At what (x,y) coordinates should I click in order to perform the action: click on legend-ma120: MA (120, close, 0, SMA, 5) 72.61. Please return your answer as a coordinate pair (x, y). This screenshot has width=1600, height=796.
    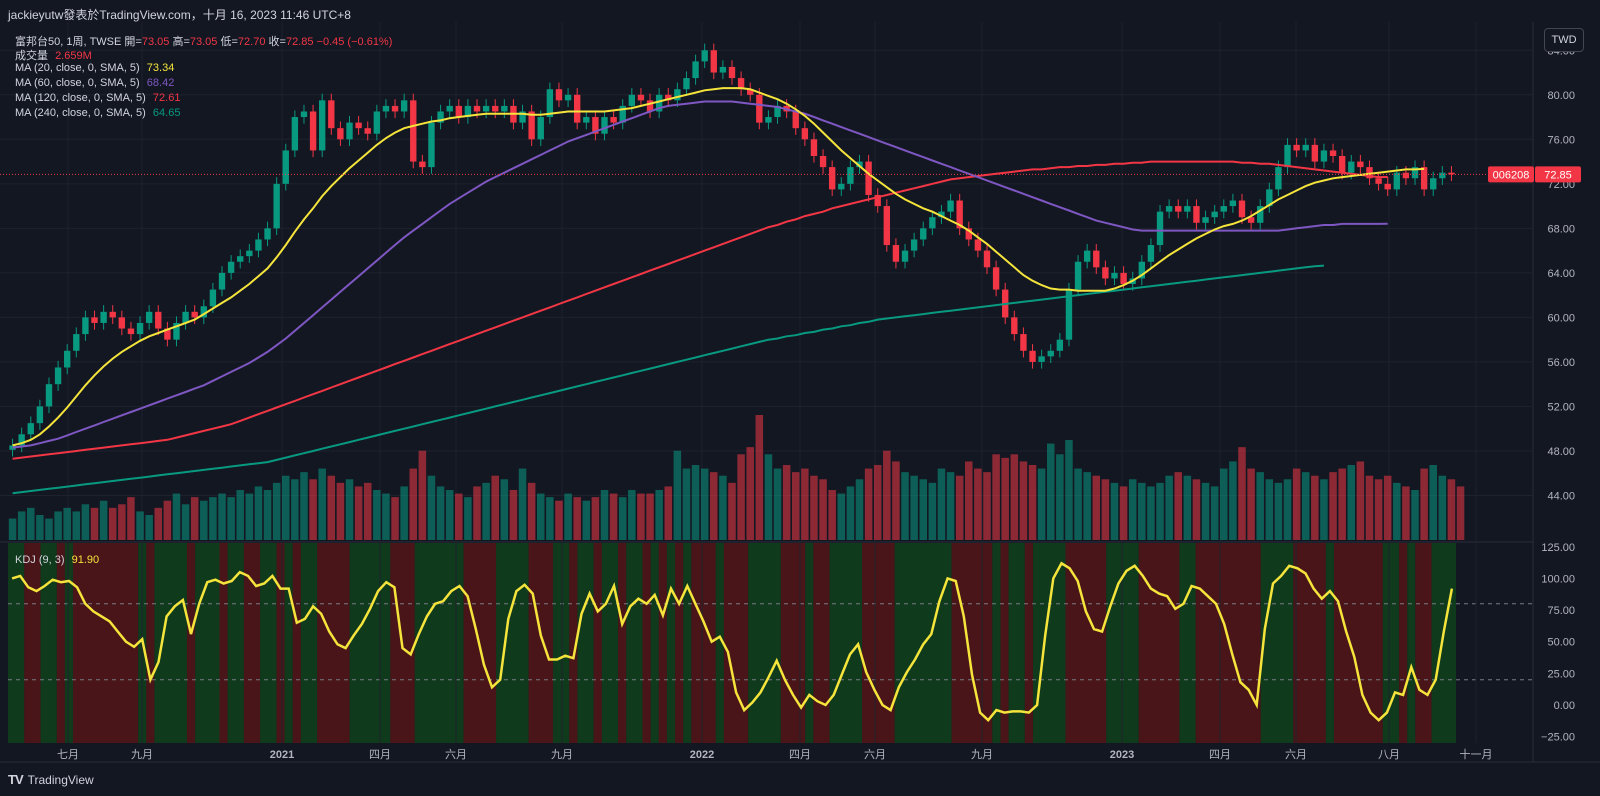
    Looking at the image, I should click on (97, 98).